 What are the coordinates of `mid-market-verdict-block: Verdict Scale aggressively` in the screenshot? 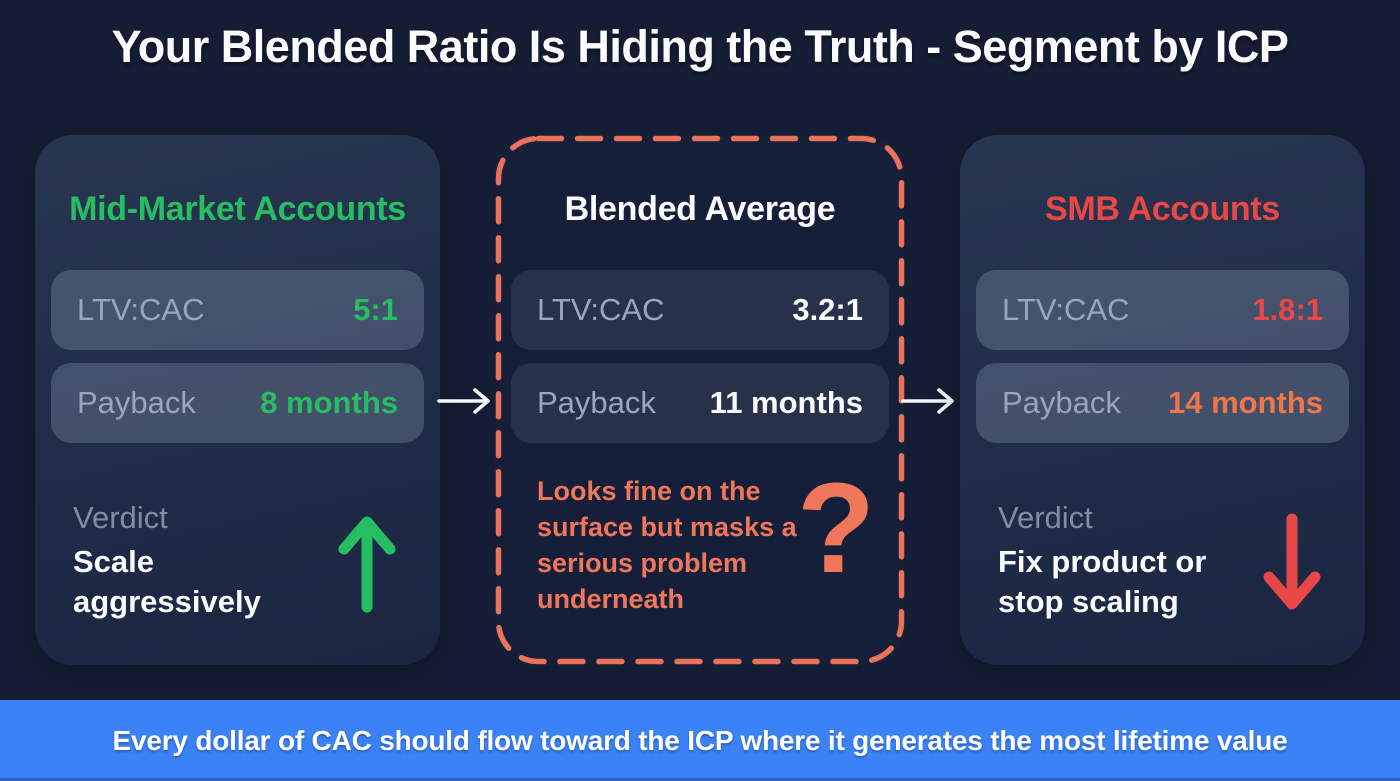 It's located at (190, 561).